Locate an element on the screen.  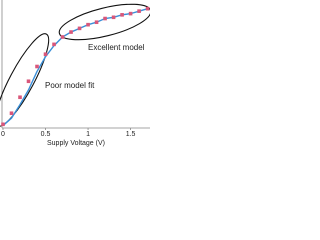
annotation: Excellent model is located at coordinates (116, 47).